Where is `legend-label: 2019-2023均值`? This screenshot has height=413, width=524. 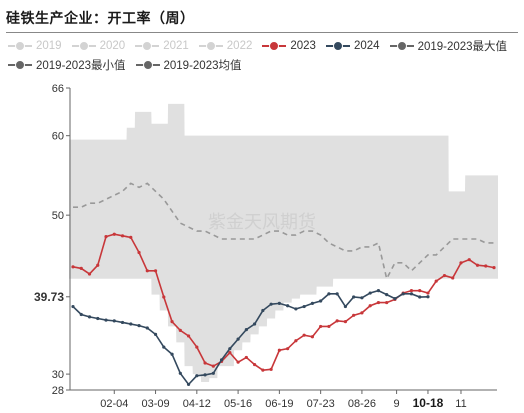 legend-label: 2019-2023均值 is located at coordinates (202, 65).